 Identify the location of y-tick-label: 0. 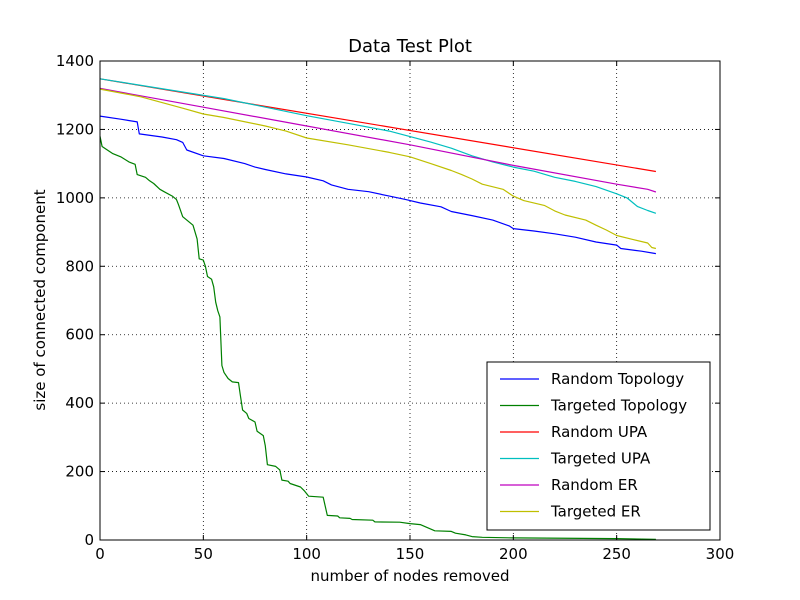
(89, 540).